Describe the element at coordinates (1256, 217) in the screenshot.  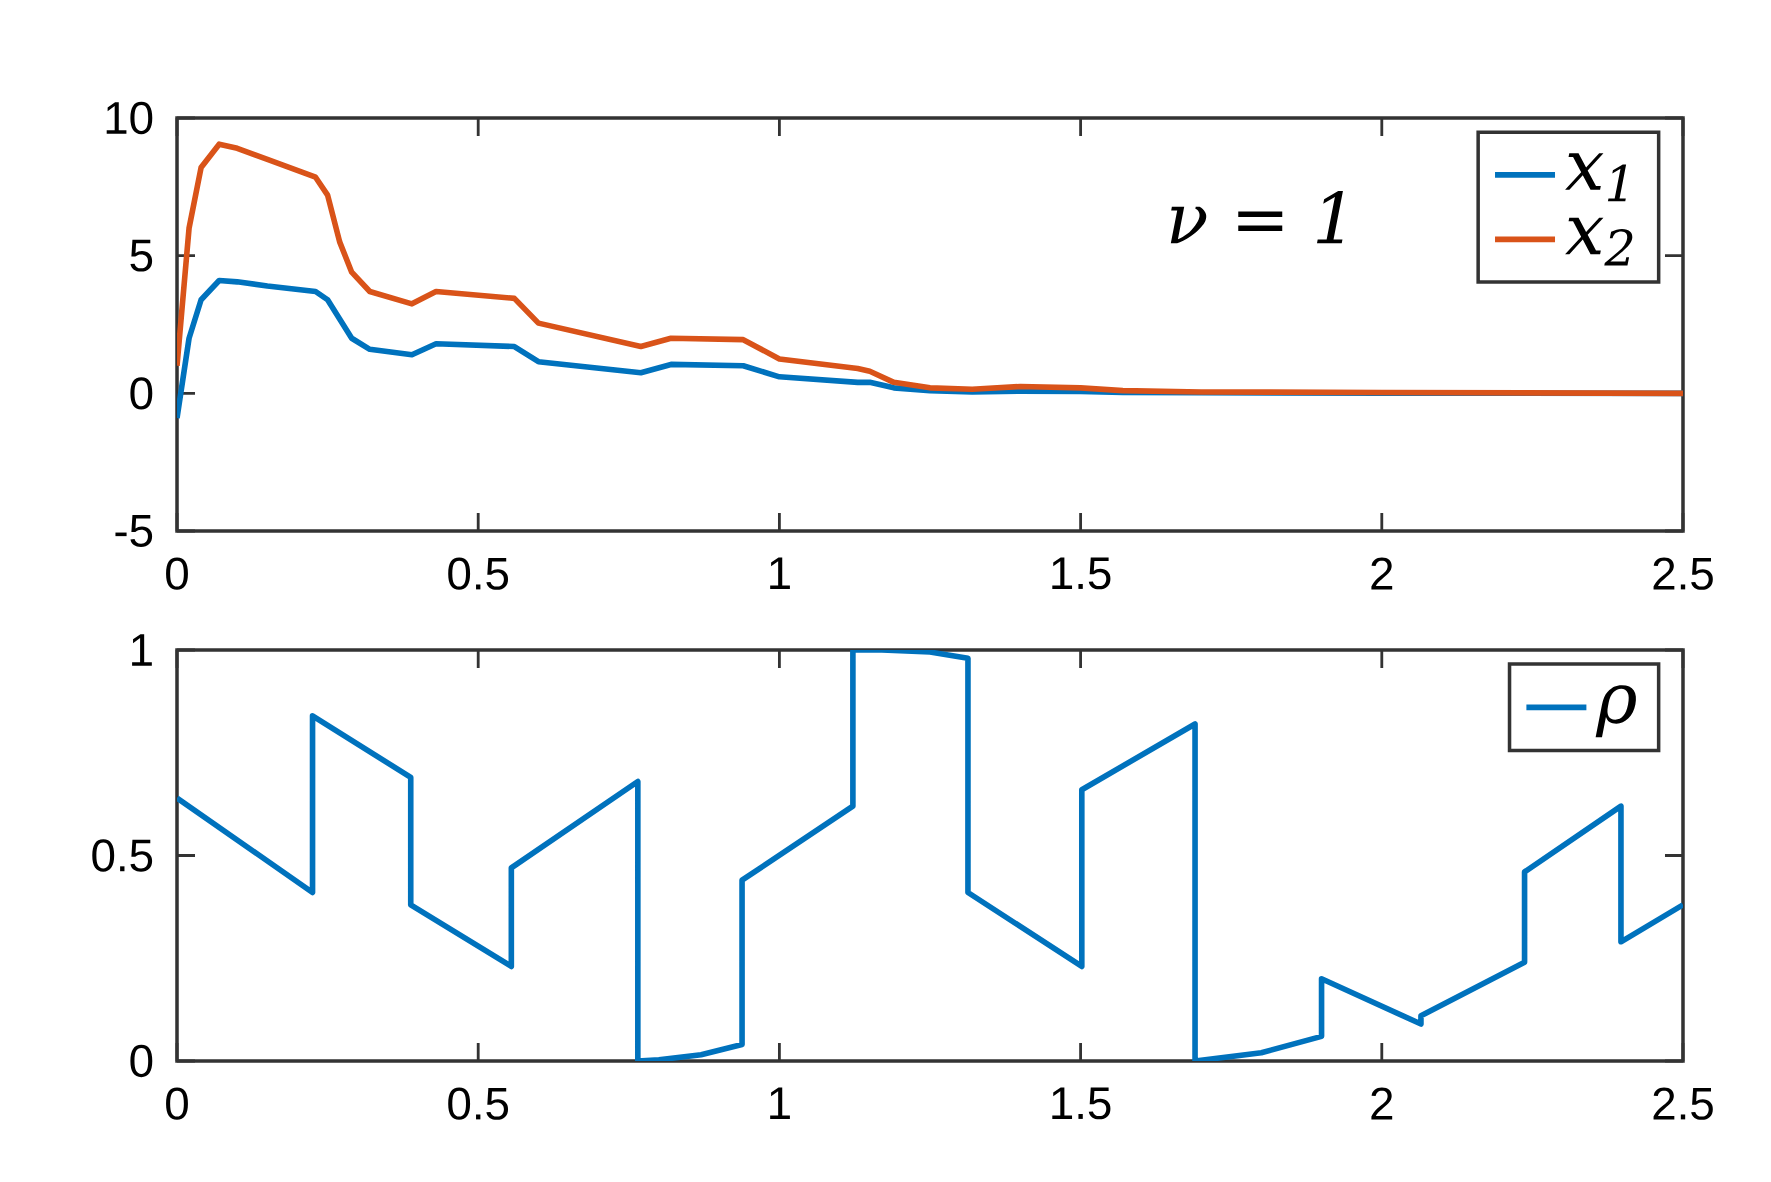
I see `annotation: ν = 1` at that location.